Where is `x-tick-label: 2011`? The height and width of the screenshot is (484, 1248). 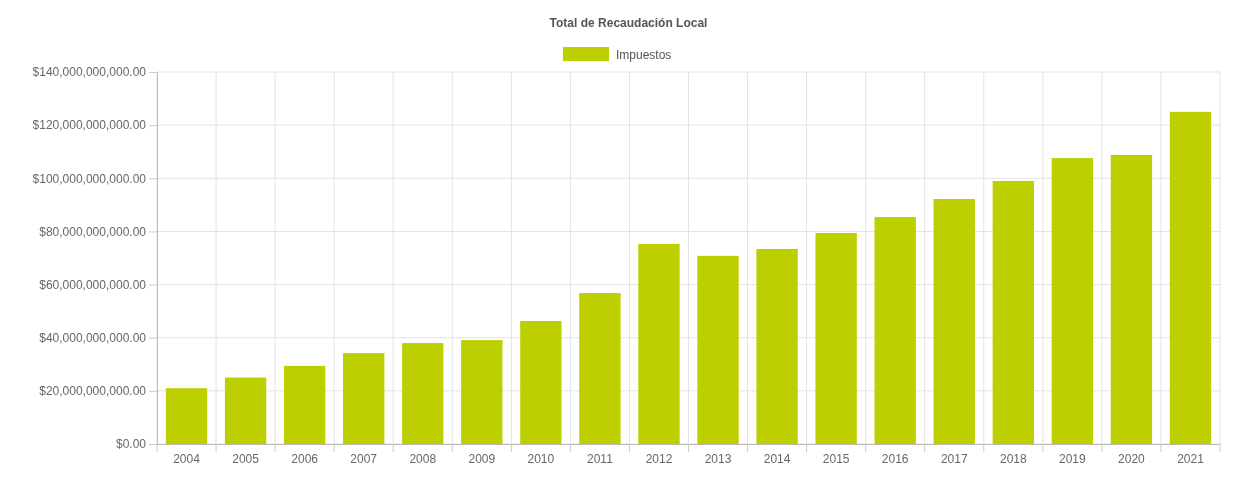 x-tick-label: 2011 is located at coordinates (600, 458).